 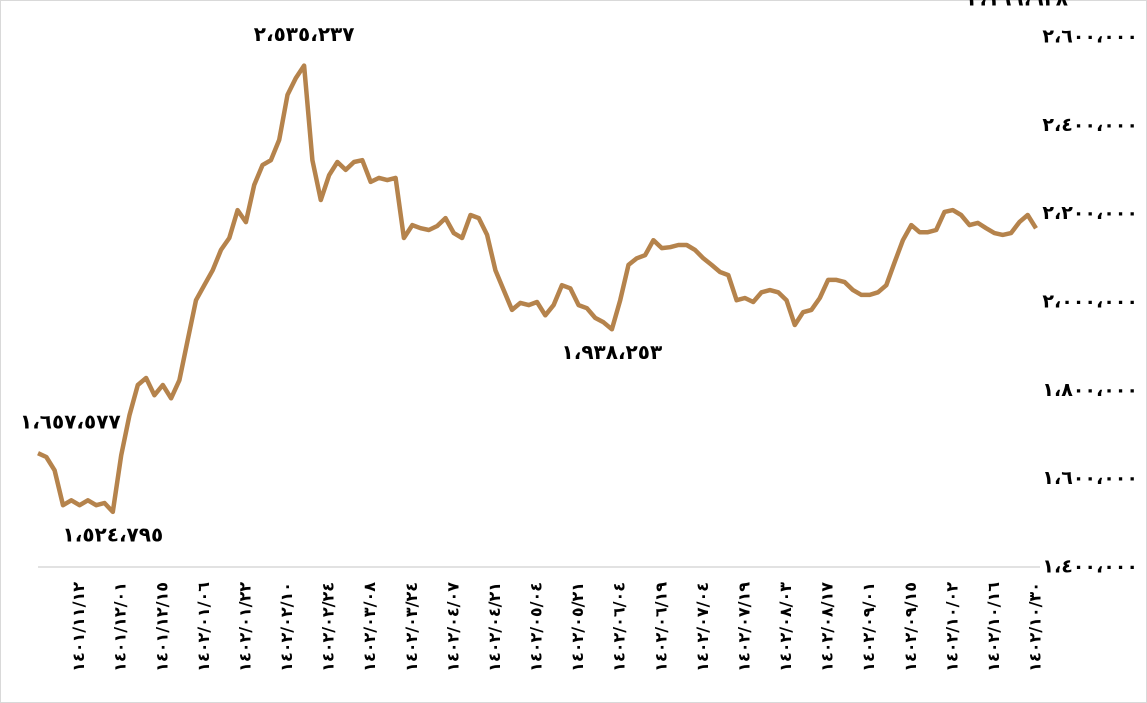 What do you see at coordinates (328, 627) in the screenshot?
I see `x-tick-label: ١٤٠٢/٠٢/٢٤` at bounding box center [328, 627].